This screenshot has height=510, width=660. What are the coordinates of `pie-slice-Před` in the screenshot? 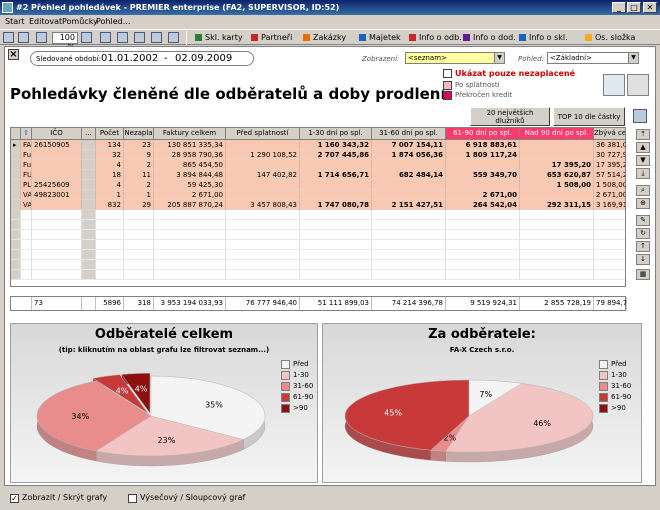 It's located at (208, 407).